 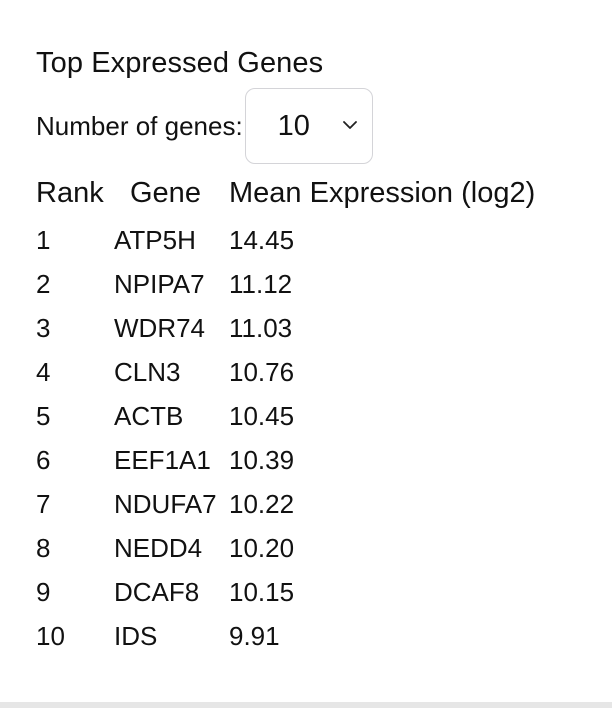 What do you see at coordinates (312, 328) in the screenshot?
I see `table-row: 3 WDR74 11.03` at bounding box center [312, 328].